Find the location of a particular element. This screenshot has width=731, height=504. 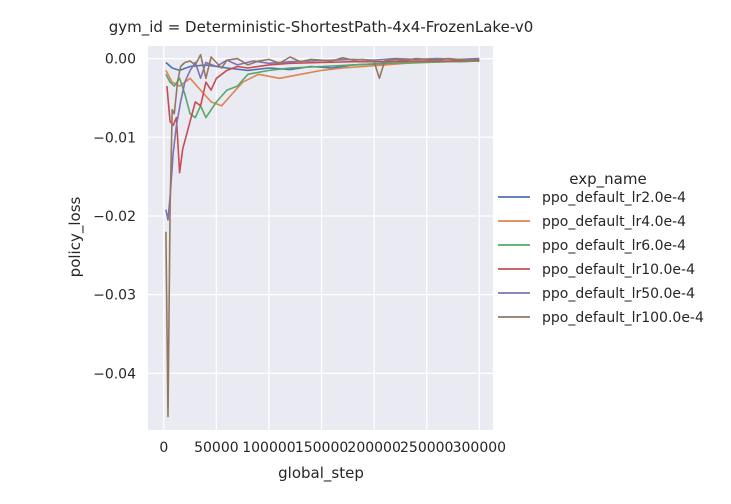

x-tick-label: 250000 is located at coordinates (426, 448).